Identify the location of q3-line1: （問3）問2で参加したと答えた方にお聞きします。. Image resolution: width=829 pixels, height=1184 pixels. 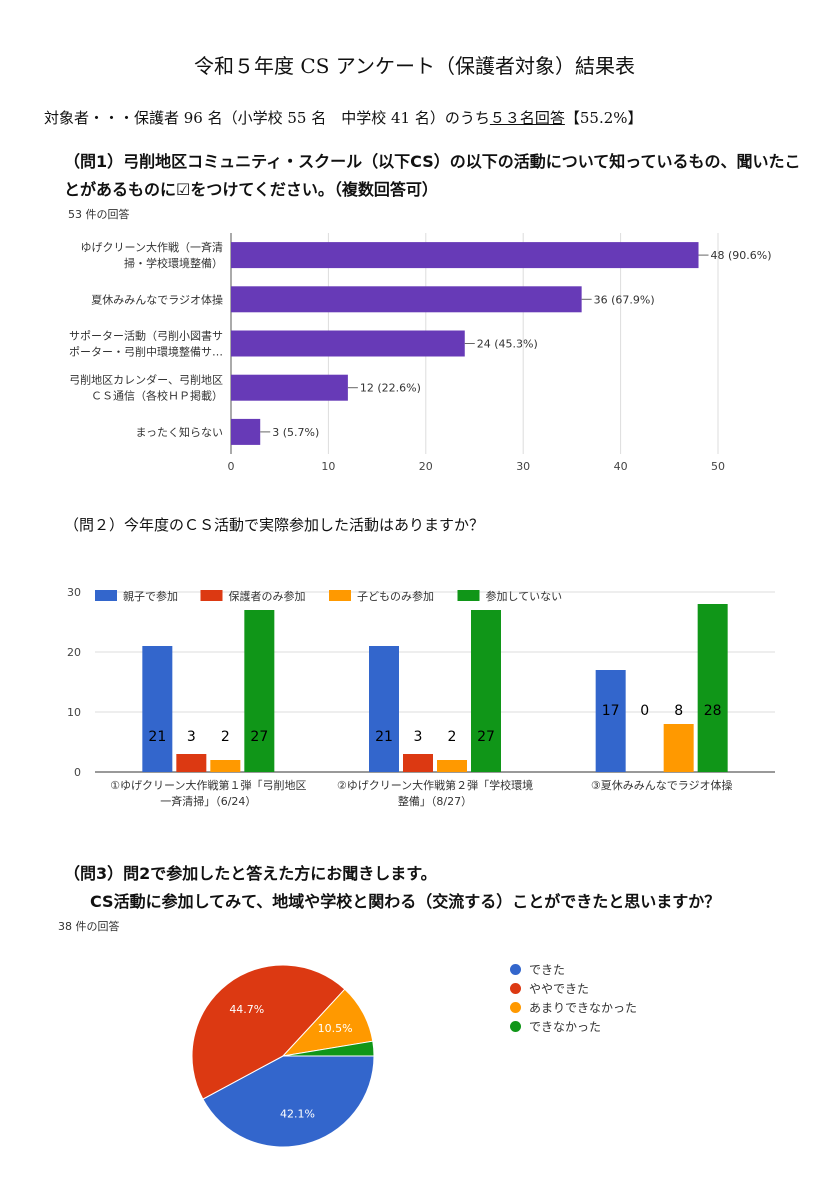
(250, 873).